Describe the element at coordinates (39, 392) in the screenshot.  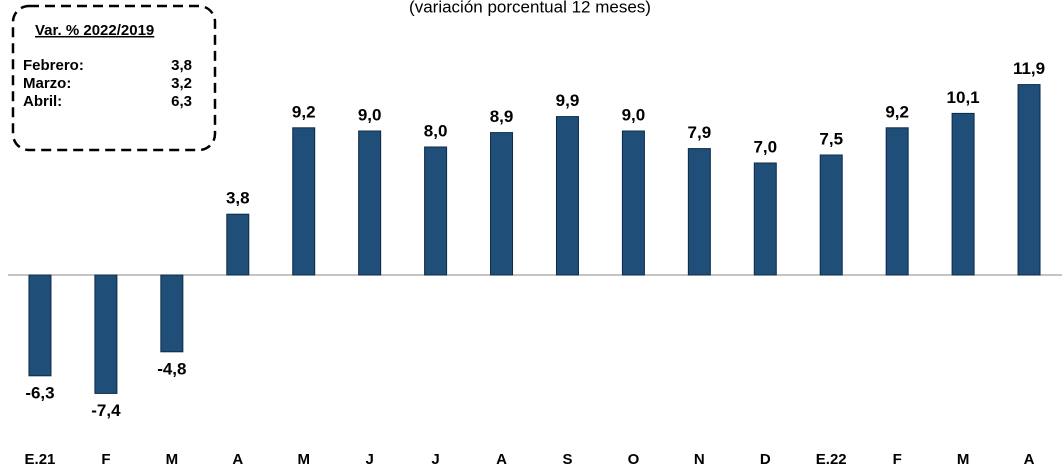
I see `value-label: -6,3` at that location.